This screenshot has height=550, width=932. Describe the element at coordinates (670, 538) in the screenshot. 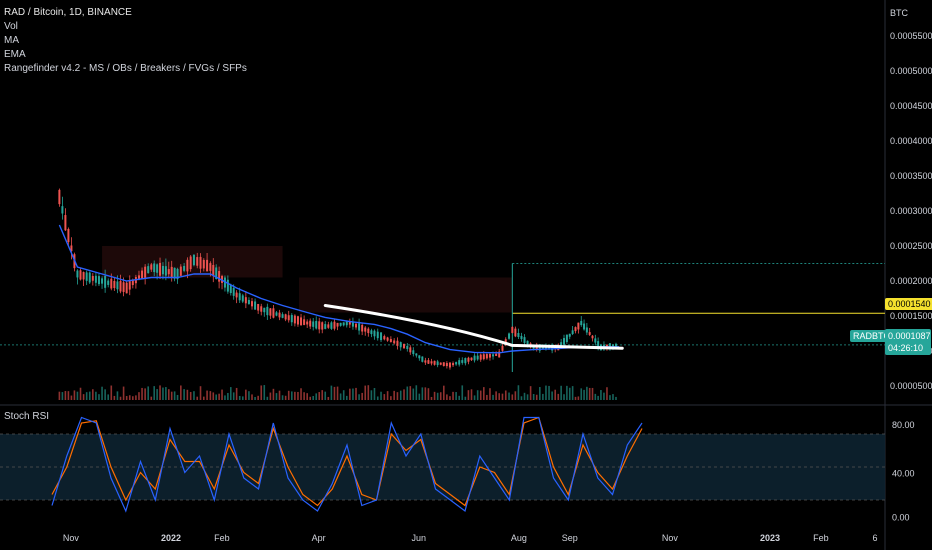

I see `time-tick-label: Nov` at that location.